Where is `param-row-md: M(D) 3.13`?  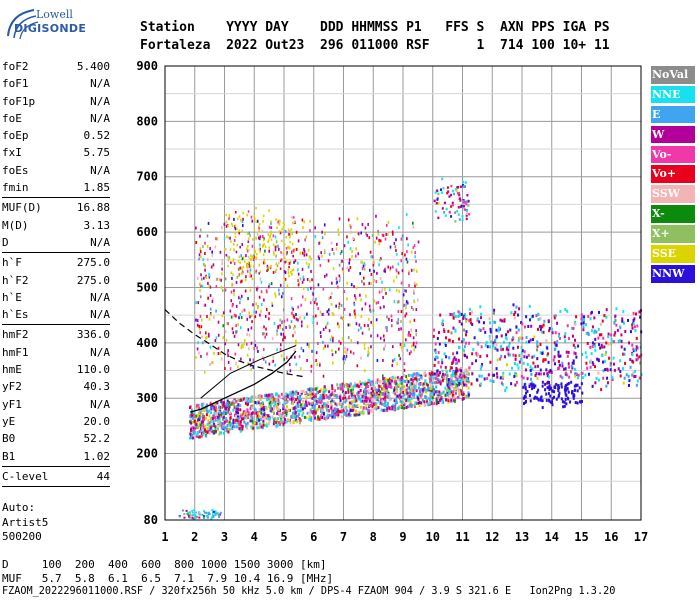
param-row-md: M(D) 3.13 is located at coordinates (56, 225).